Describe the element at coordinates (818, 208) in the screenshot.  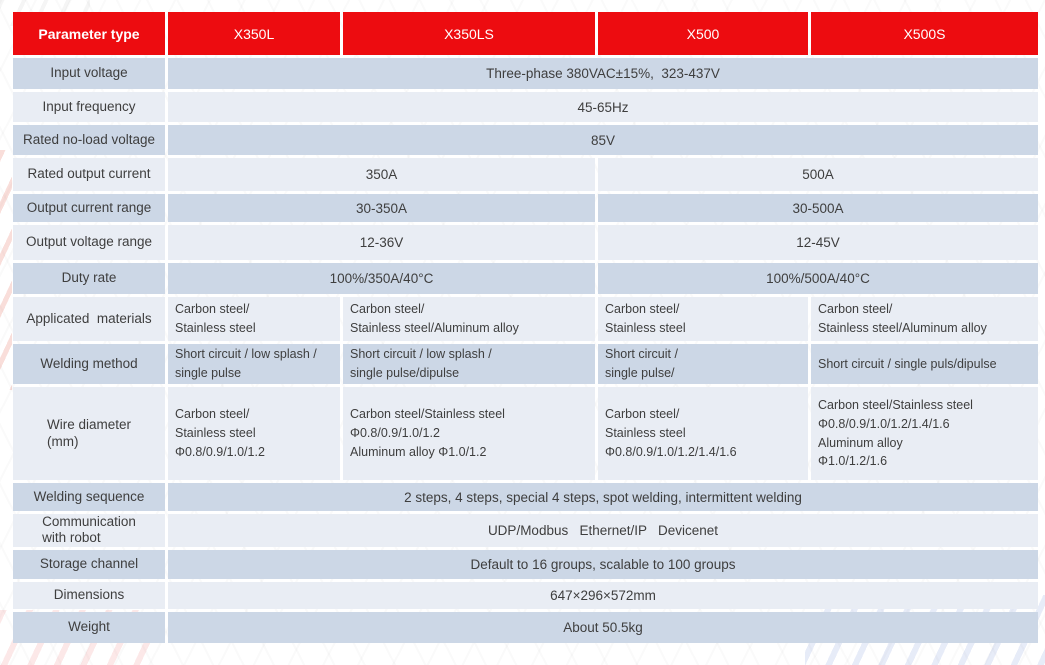
I see `spec-value: 30-500A` at that location.